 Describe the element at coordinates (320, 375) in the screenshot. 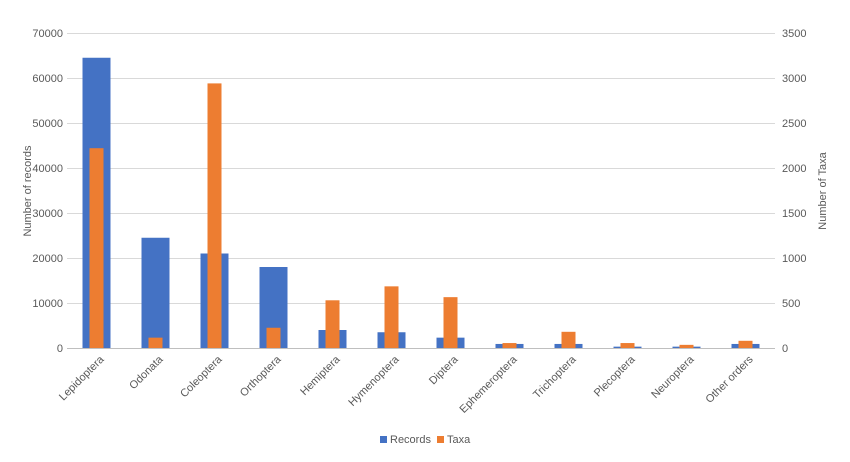

I see `category-label: Hemiptera` at that location.